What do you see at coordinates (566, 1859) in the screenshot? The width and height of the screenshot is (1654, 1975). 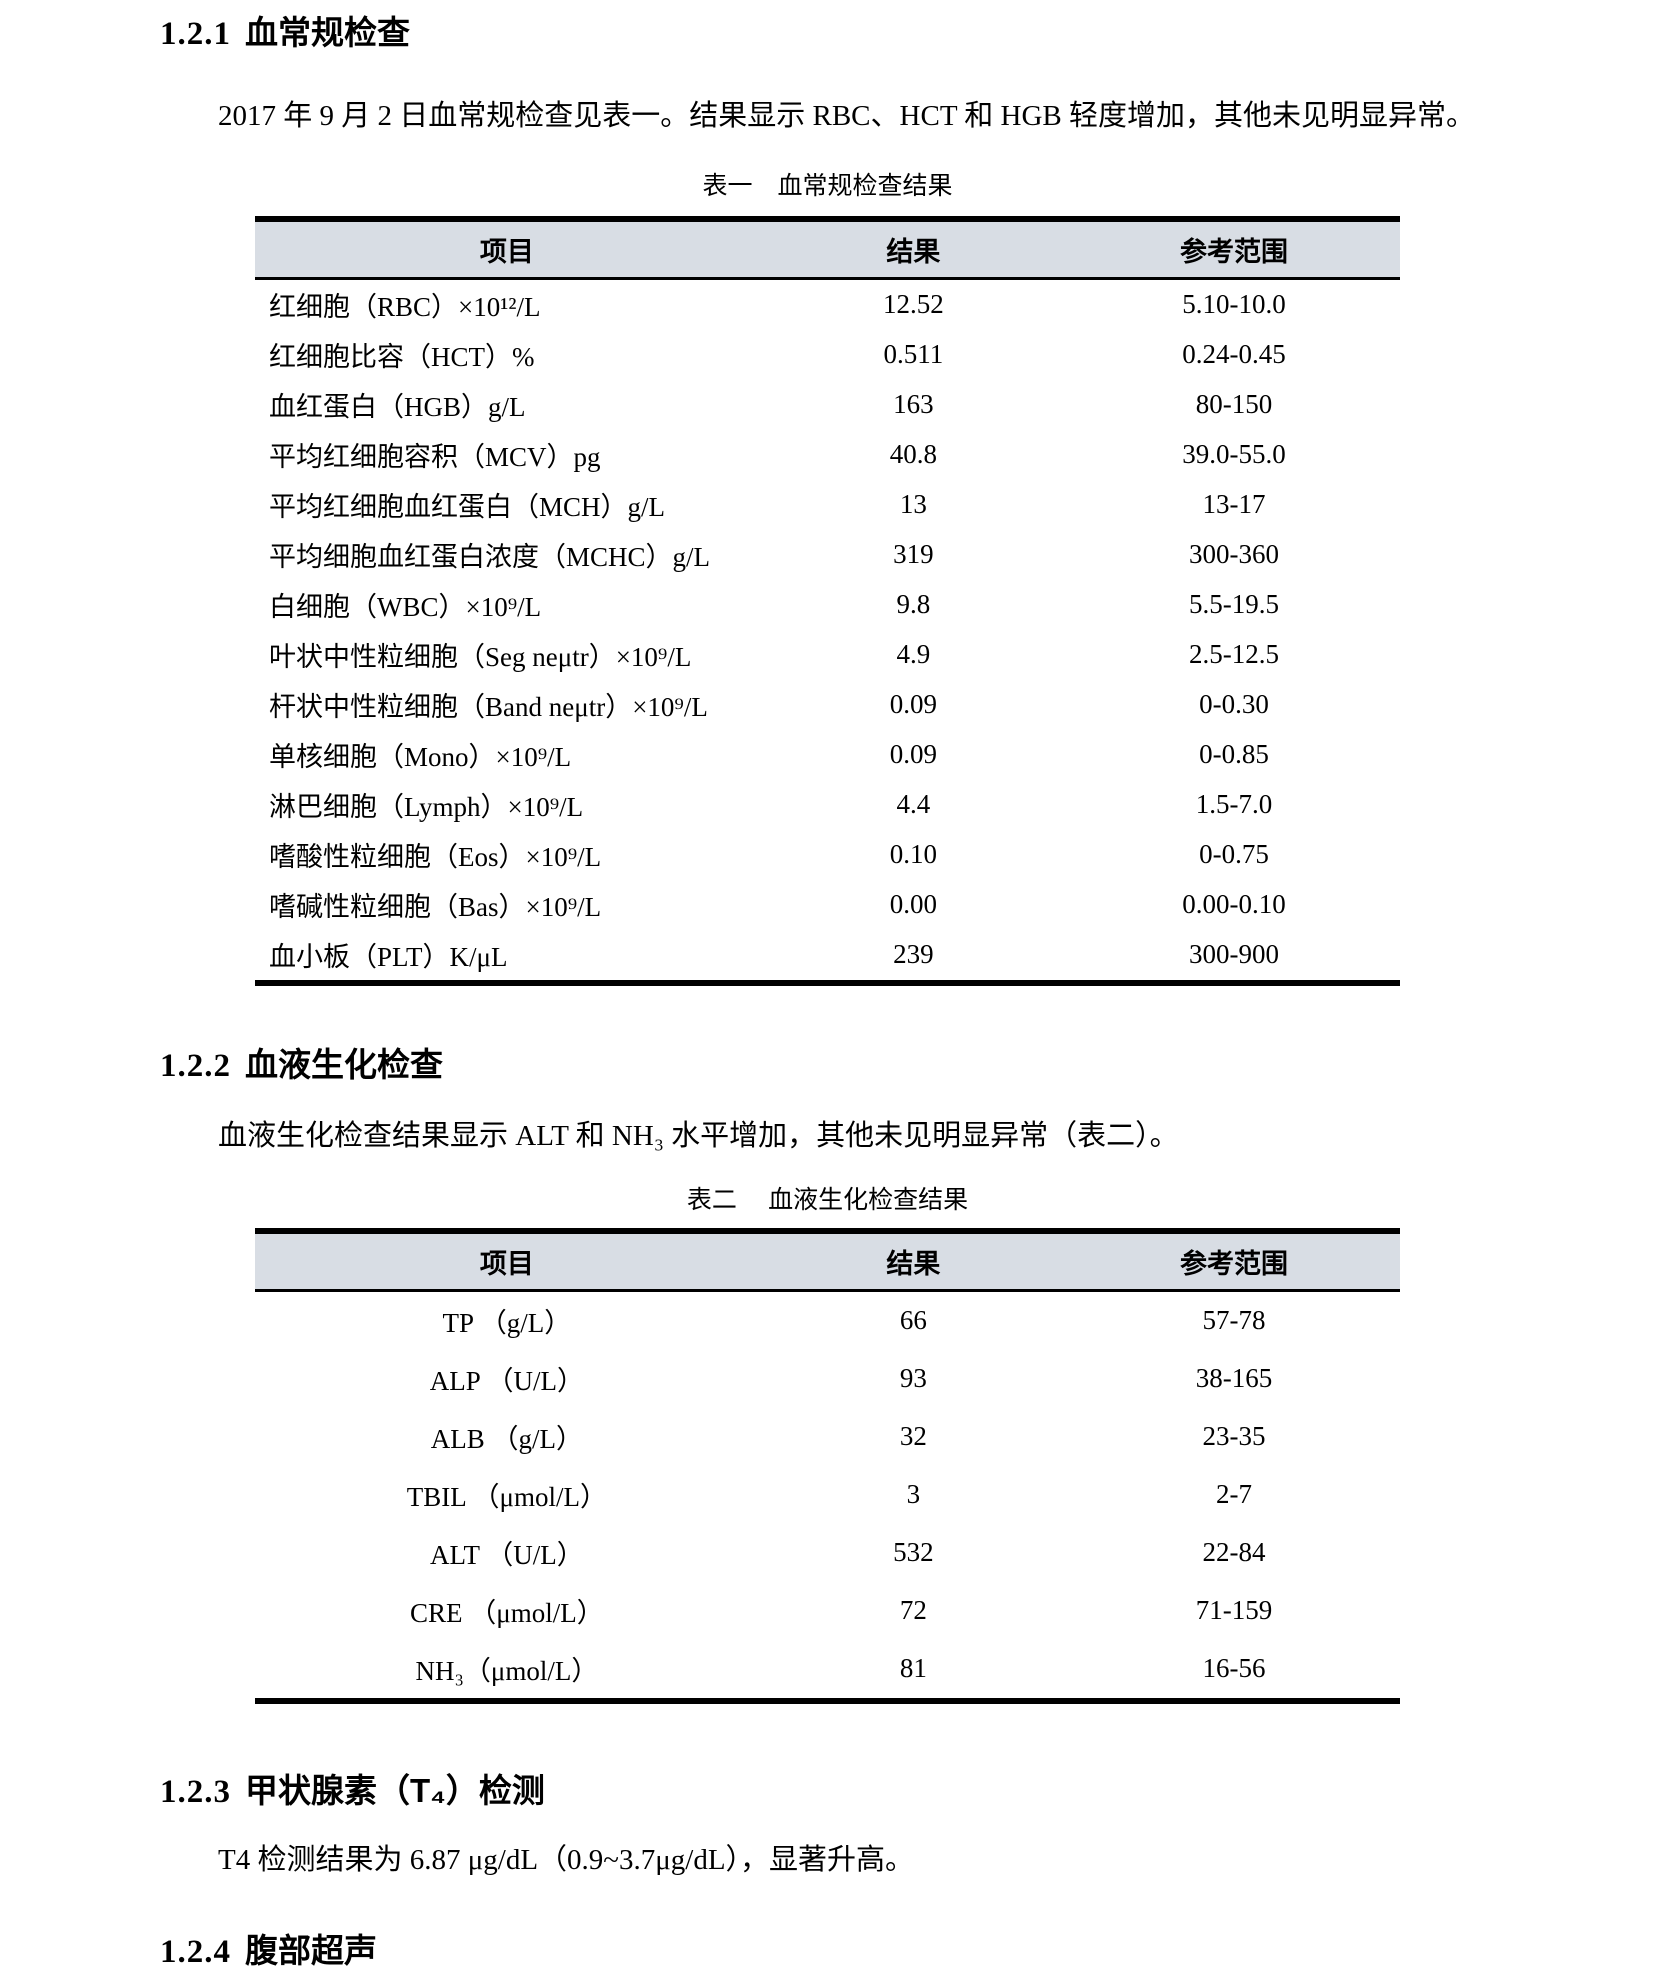 I see `paragraph-t4-result: T4 检测结果为 6.87 μg/dL（0.9~3.7μg/dL），显著升高。` at bounding box center [566, 1859].